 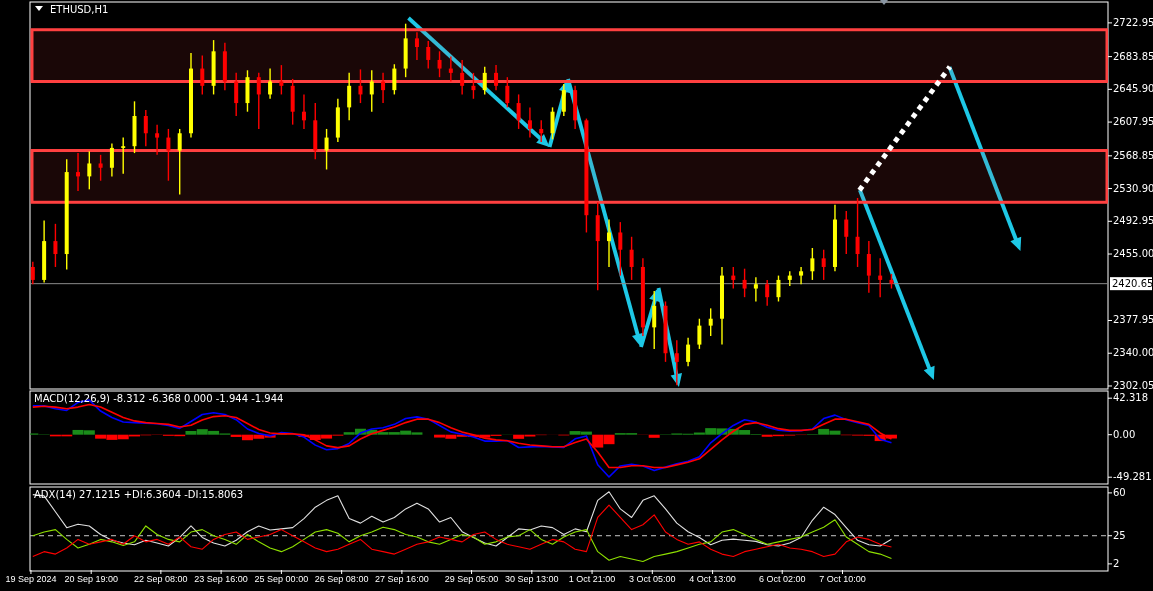 What do you see at coordinates (842, 579) in the screenshot?
I see `x-tick-label: 7 Oct 10:00` at bounding box center [842, 579].